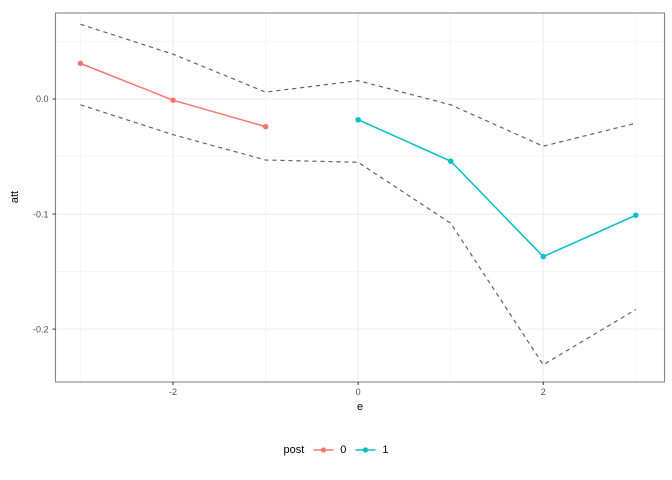  What do you see at coordinates (343, 450) in the screenshot?
I see `legend-item-label-0: 0` at bounding box center [343, 450].